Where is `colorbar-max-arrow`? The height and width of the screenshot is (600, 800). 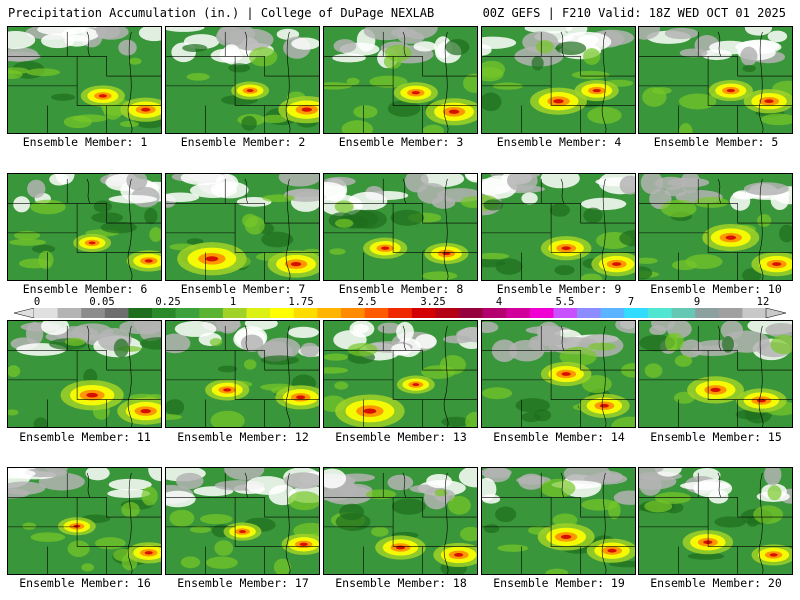
colorbar-max-arrow is located at coordinates (775, 313).